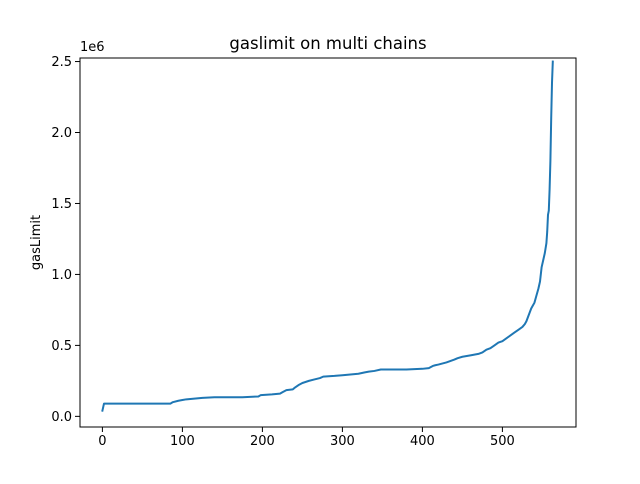  Describe the element at coordinates (182, 441) in the screenshot. I see `x-tick-label: 100` at that location.